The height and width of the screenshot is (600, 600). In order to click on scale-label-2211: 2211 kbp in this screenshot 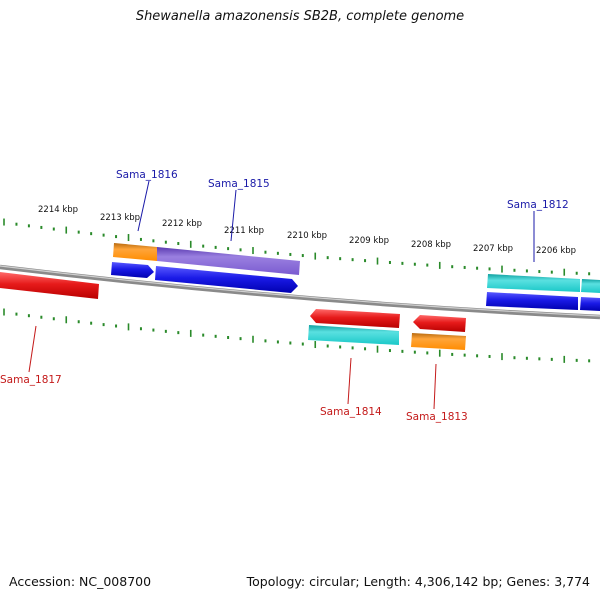, I will do `click(244, 231)`.